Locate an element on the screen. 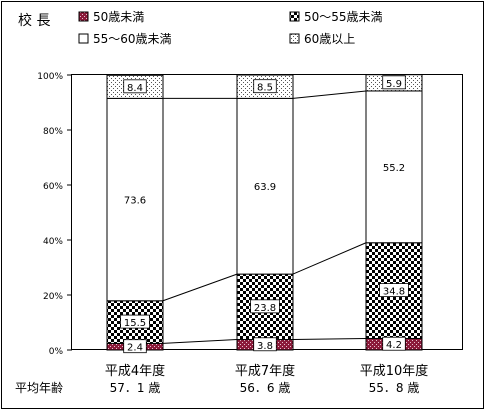 The height and width of the screenshot is (419, 487). x-category-label: 平成7年度 is located at coordinates (265, 371).